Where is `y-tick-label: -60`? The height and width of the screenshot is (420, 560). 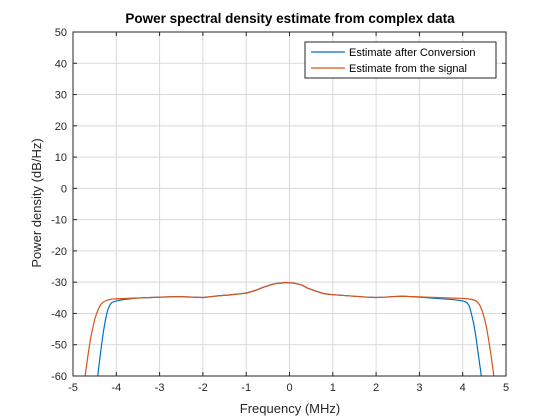
y-tick-label: -60 is located at coordinates (59, 377).